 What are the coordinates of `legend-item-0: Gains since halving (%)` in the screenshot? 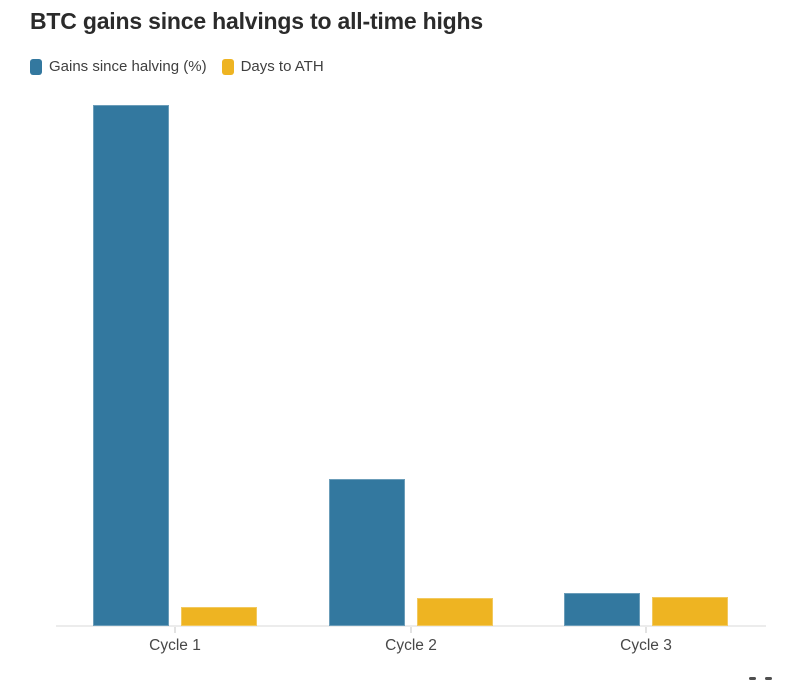 It's located at (118, 66).